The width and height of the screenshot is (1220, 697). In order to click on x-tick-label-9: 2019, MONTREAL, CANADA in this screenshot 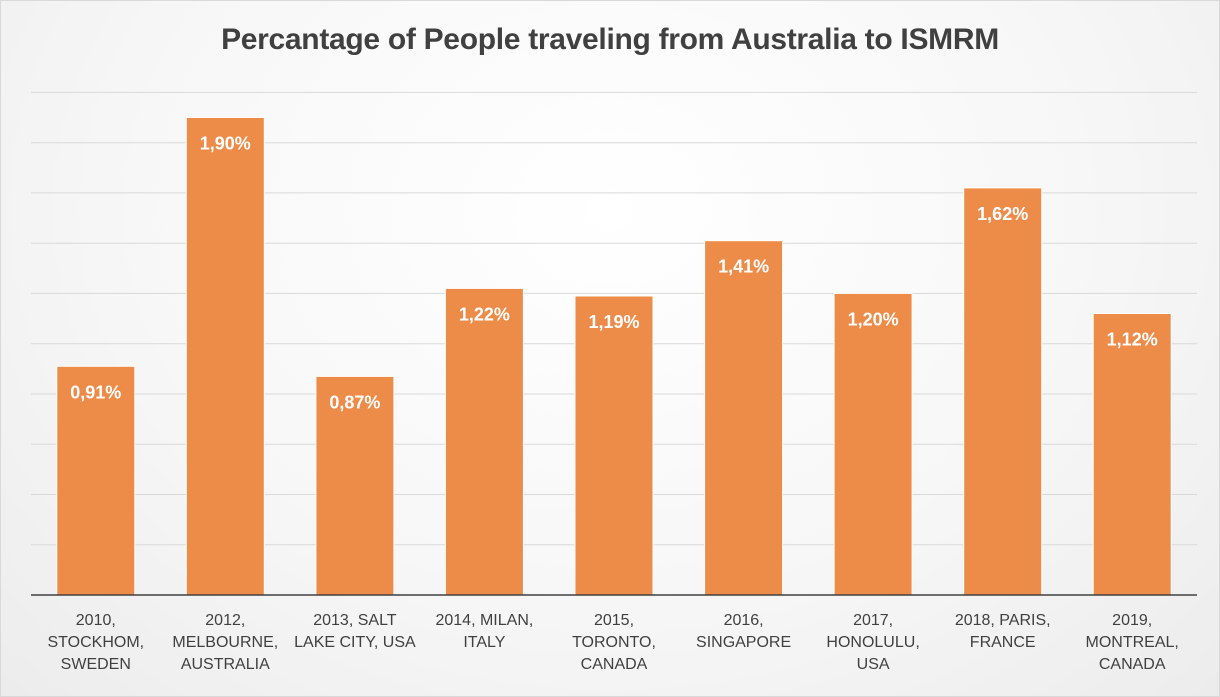, I will do `click(1132, 642)`.